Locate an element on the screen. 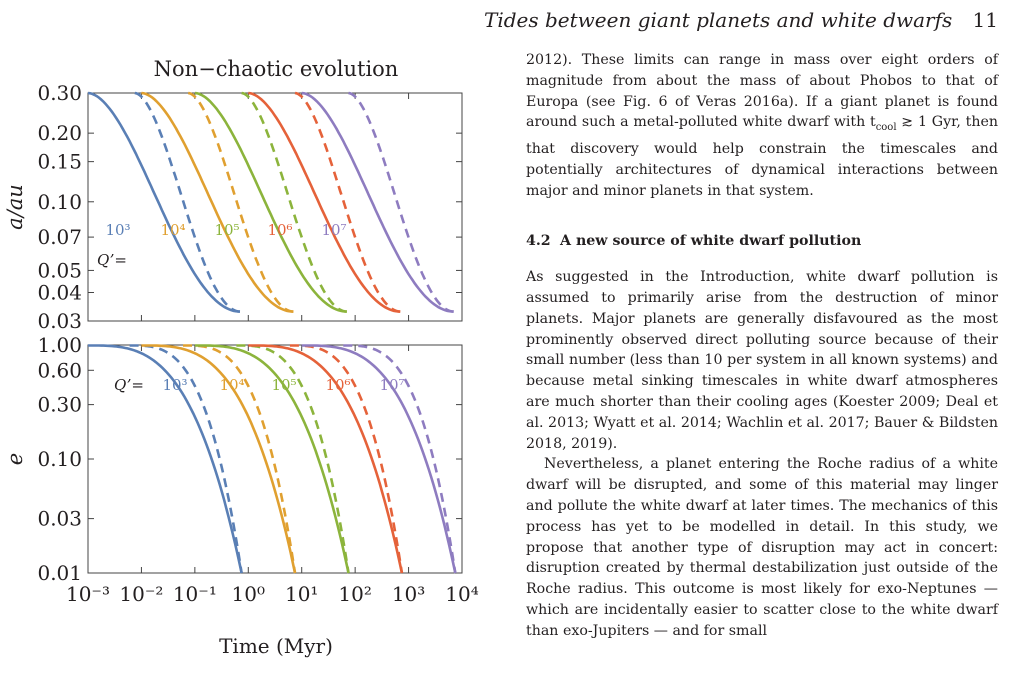 The image size is (1013, 683). x-tick-label: 10⁻¹ is located at coordinates (195, 594).